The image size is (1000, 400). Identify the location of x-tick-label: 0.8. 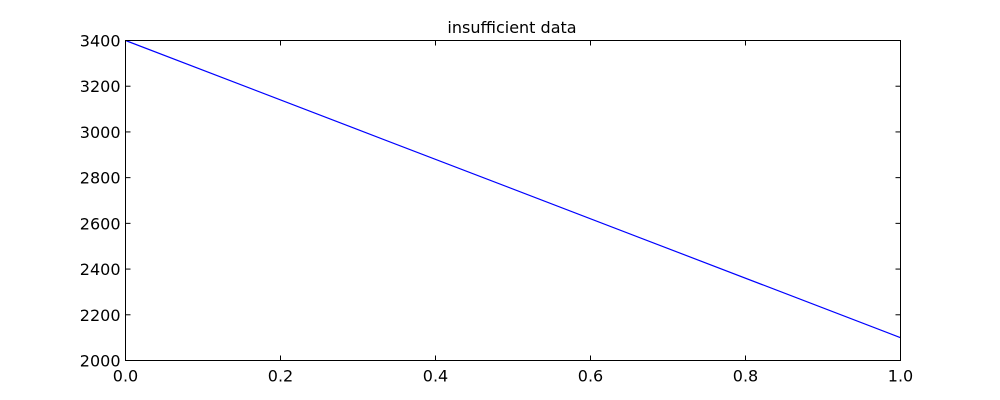
(745, 376).